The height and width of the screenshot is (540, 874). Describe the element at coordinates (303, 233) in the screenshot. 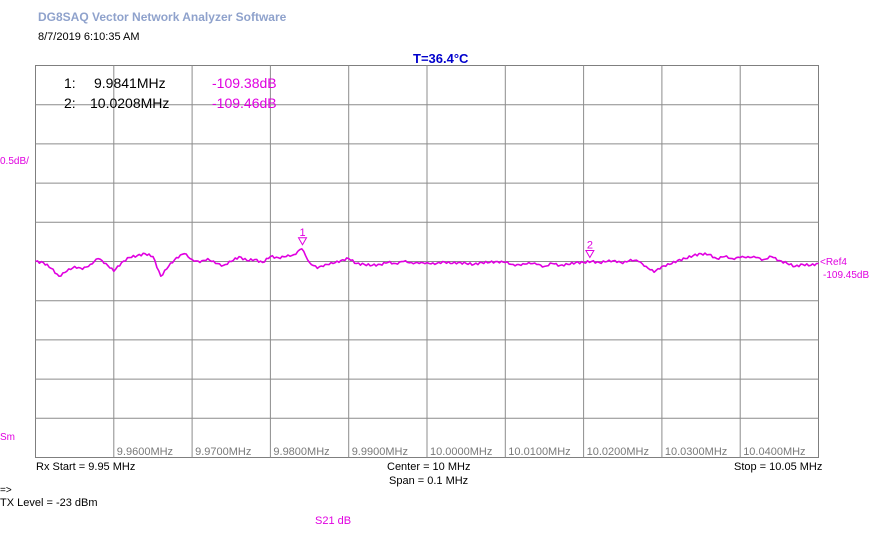

I see `marker-number: 1` at that location.